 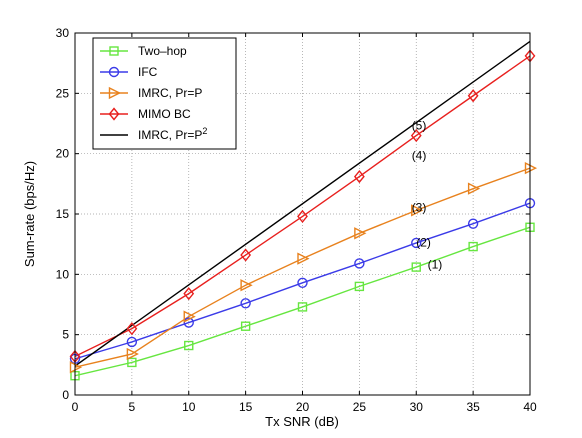 What do you see at coordinates (63, 93) in the screenshot?
I see `y-tick-label: 25` at bounding box center [63, 93].